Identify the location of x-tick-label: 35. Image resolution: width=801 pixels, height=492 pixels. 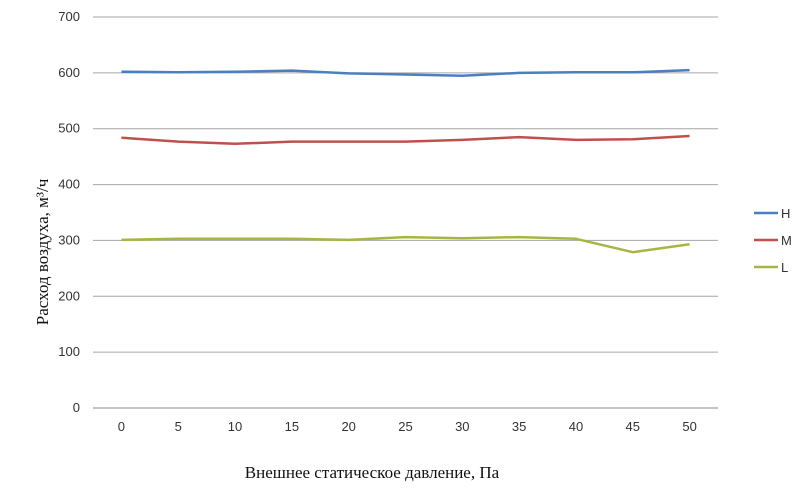
(519, 426).